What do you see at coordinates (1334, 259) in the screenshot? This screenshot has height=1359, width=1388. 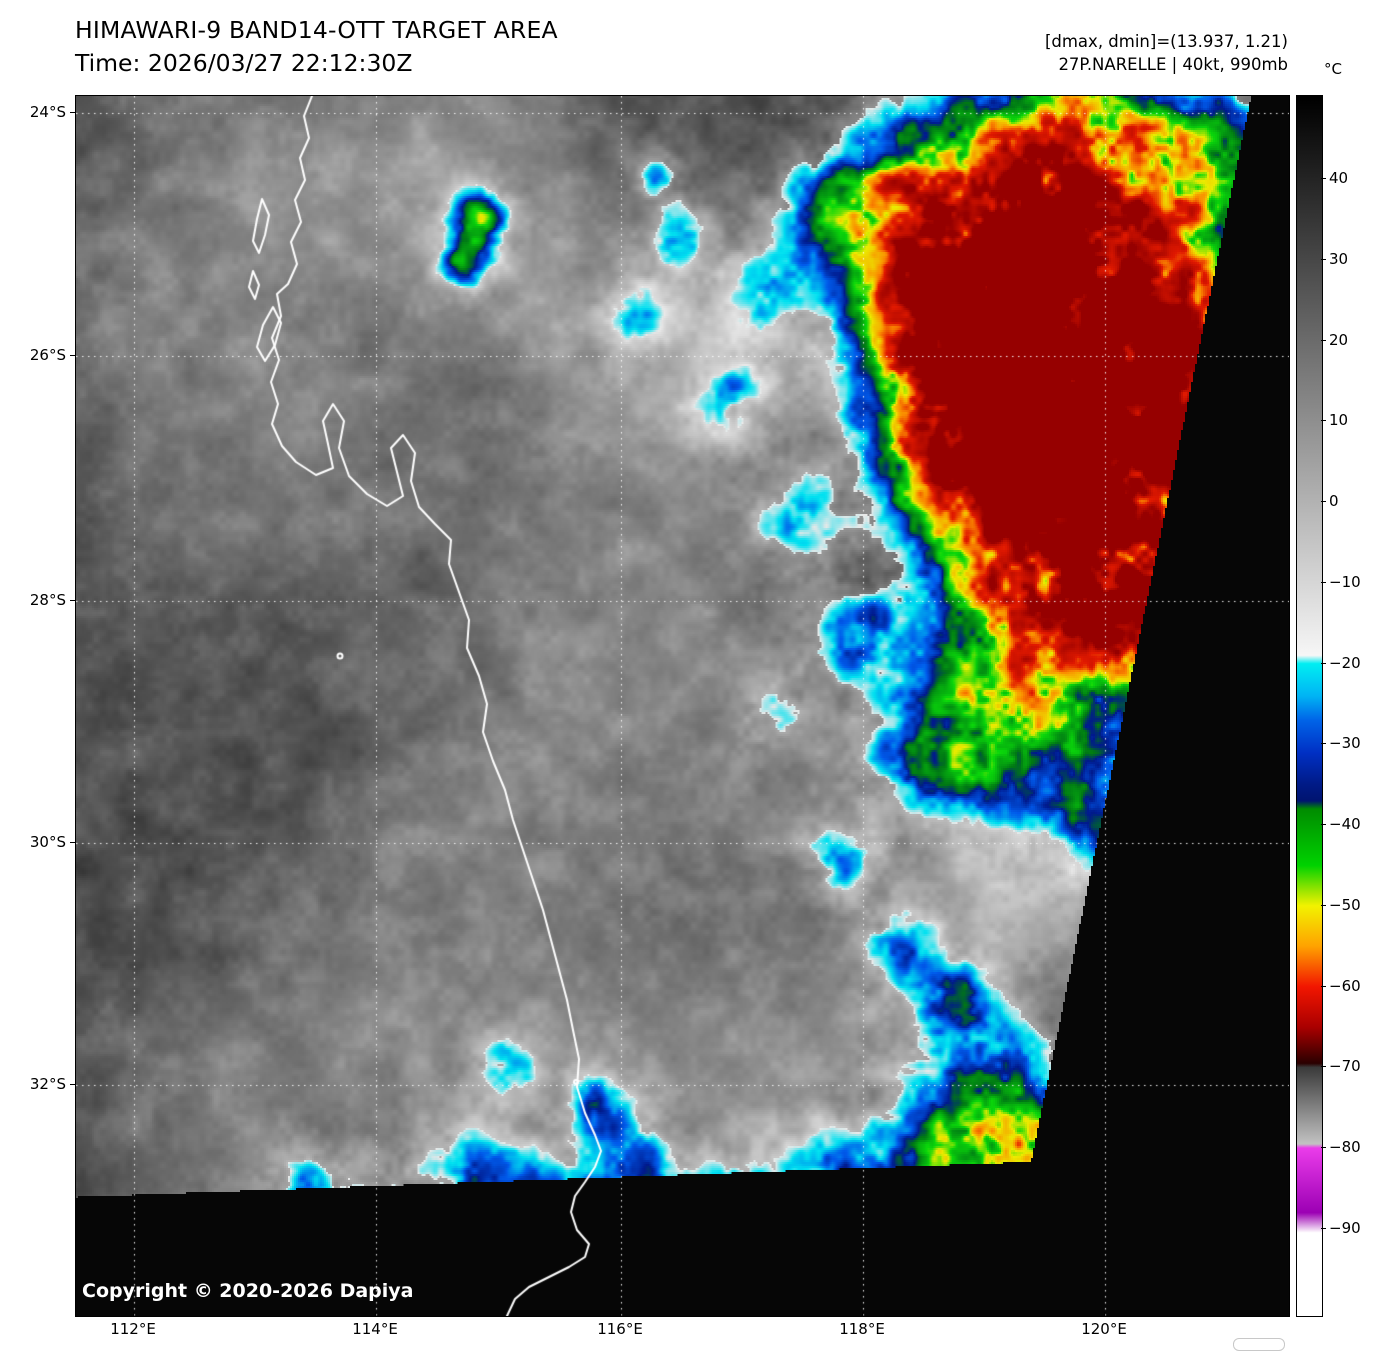 I see `colorbar-tick-30: 30` at bounding box center [1334, 259].